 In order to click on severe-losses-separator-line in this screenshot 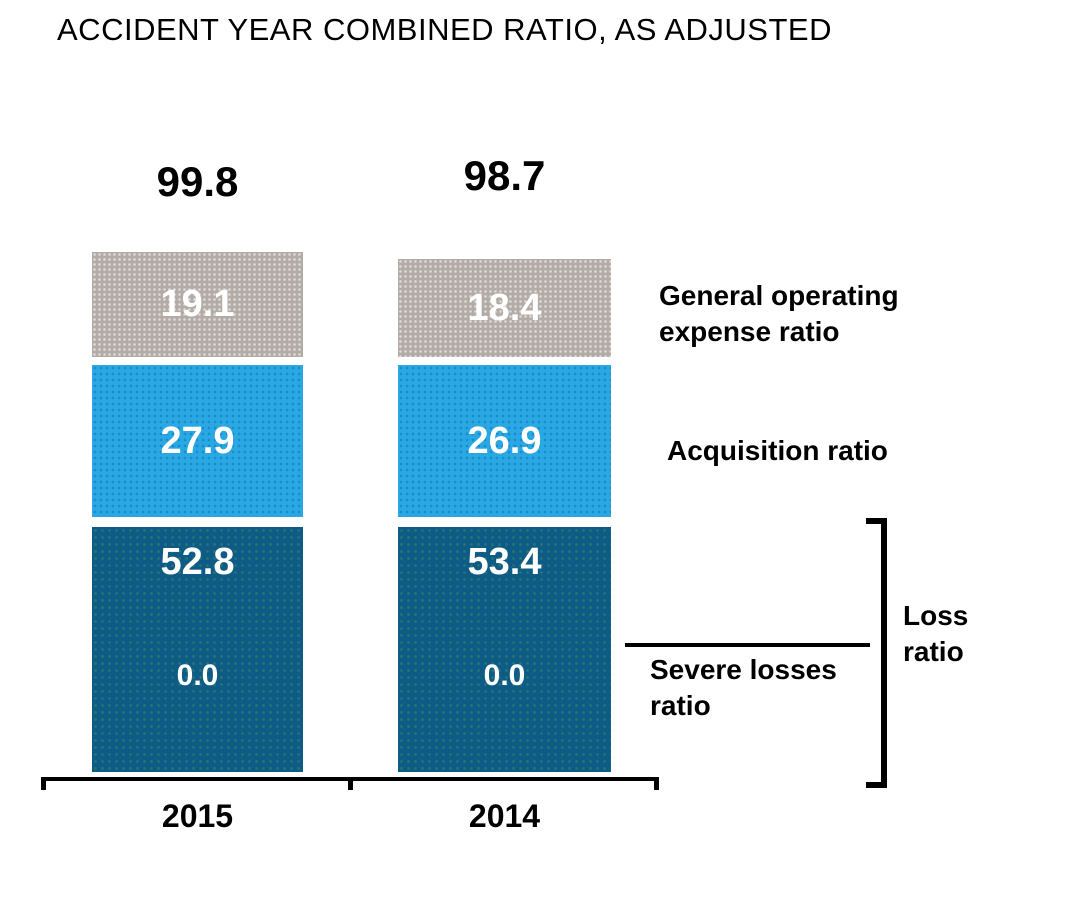, I will do `click(747, 645)`.